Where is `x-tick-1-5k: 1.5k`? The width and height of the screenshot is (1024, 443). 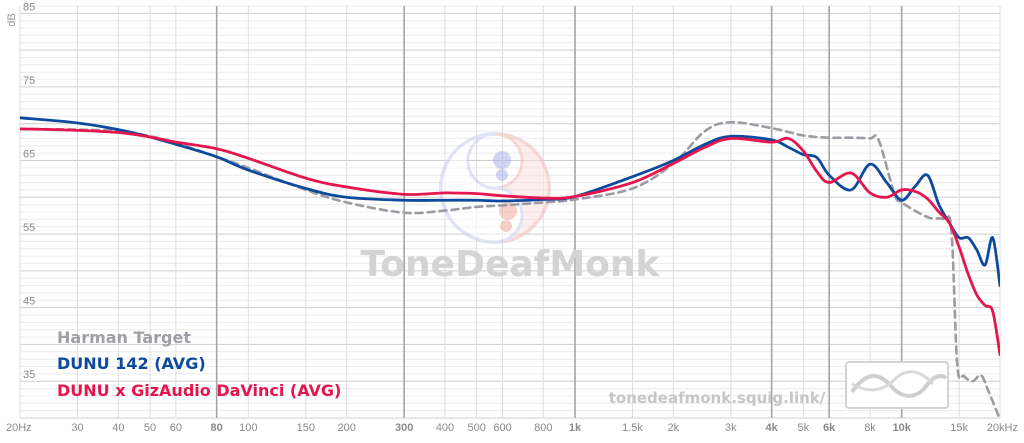
x-tick-1-5k: 1.5k is located at coordinates (632, 428).